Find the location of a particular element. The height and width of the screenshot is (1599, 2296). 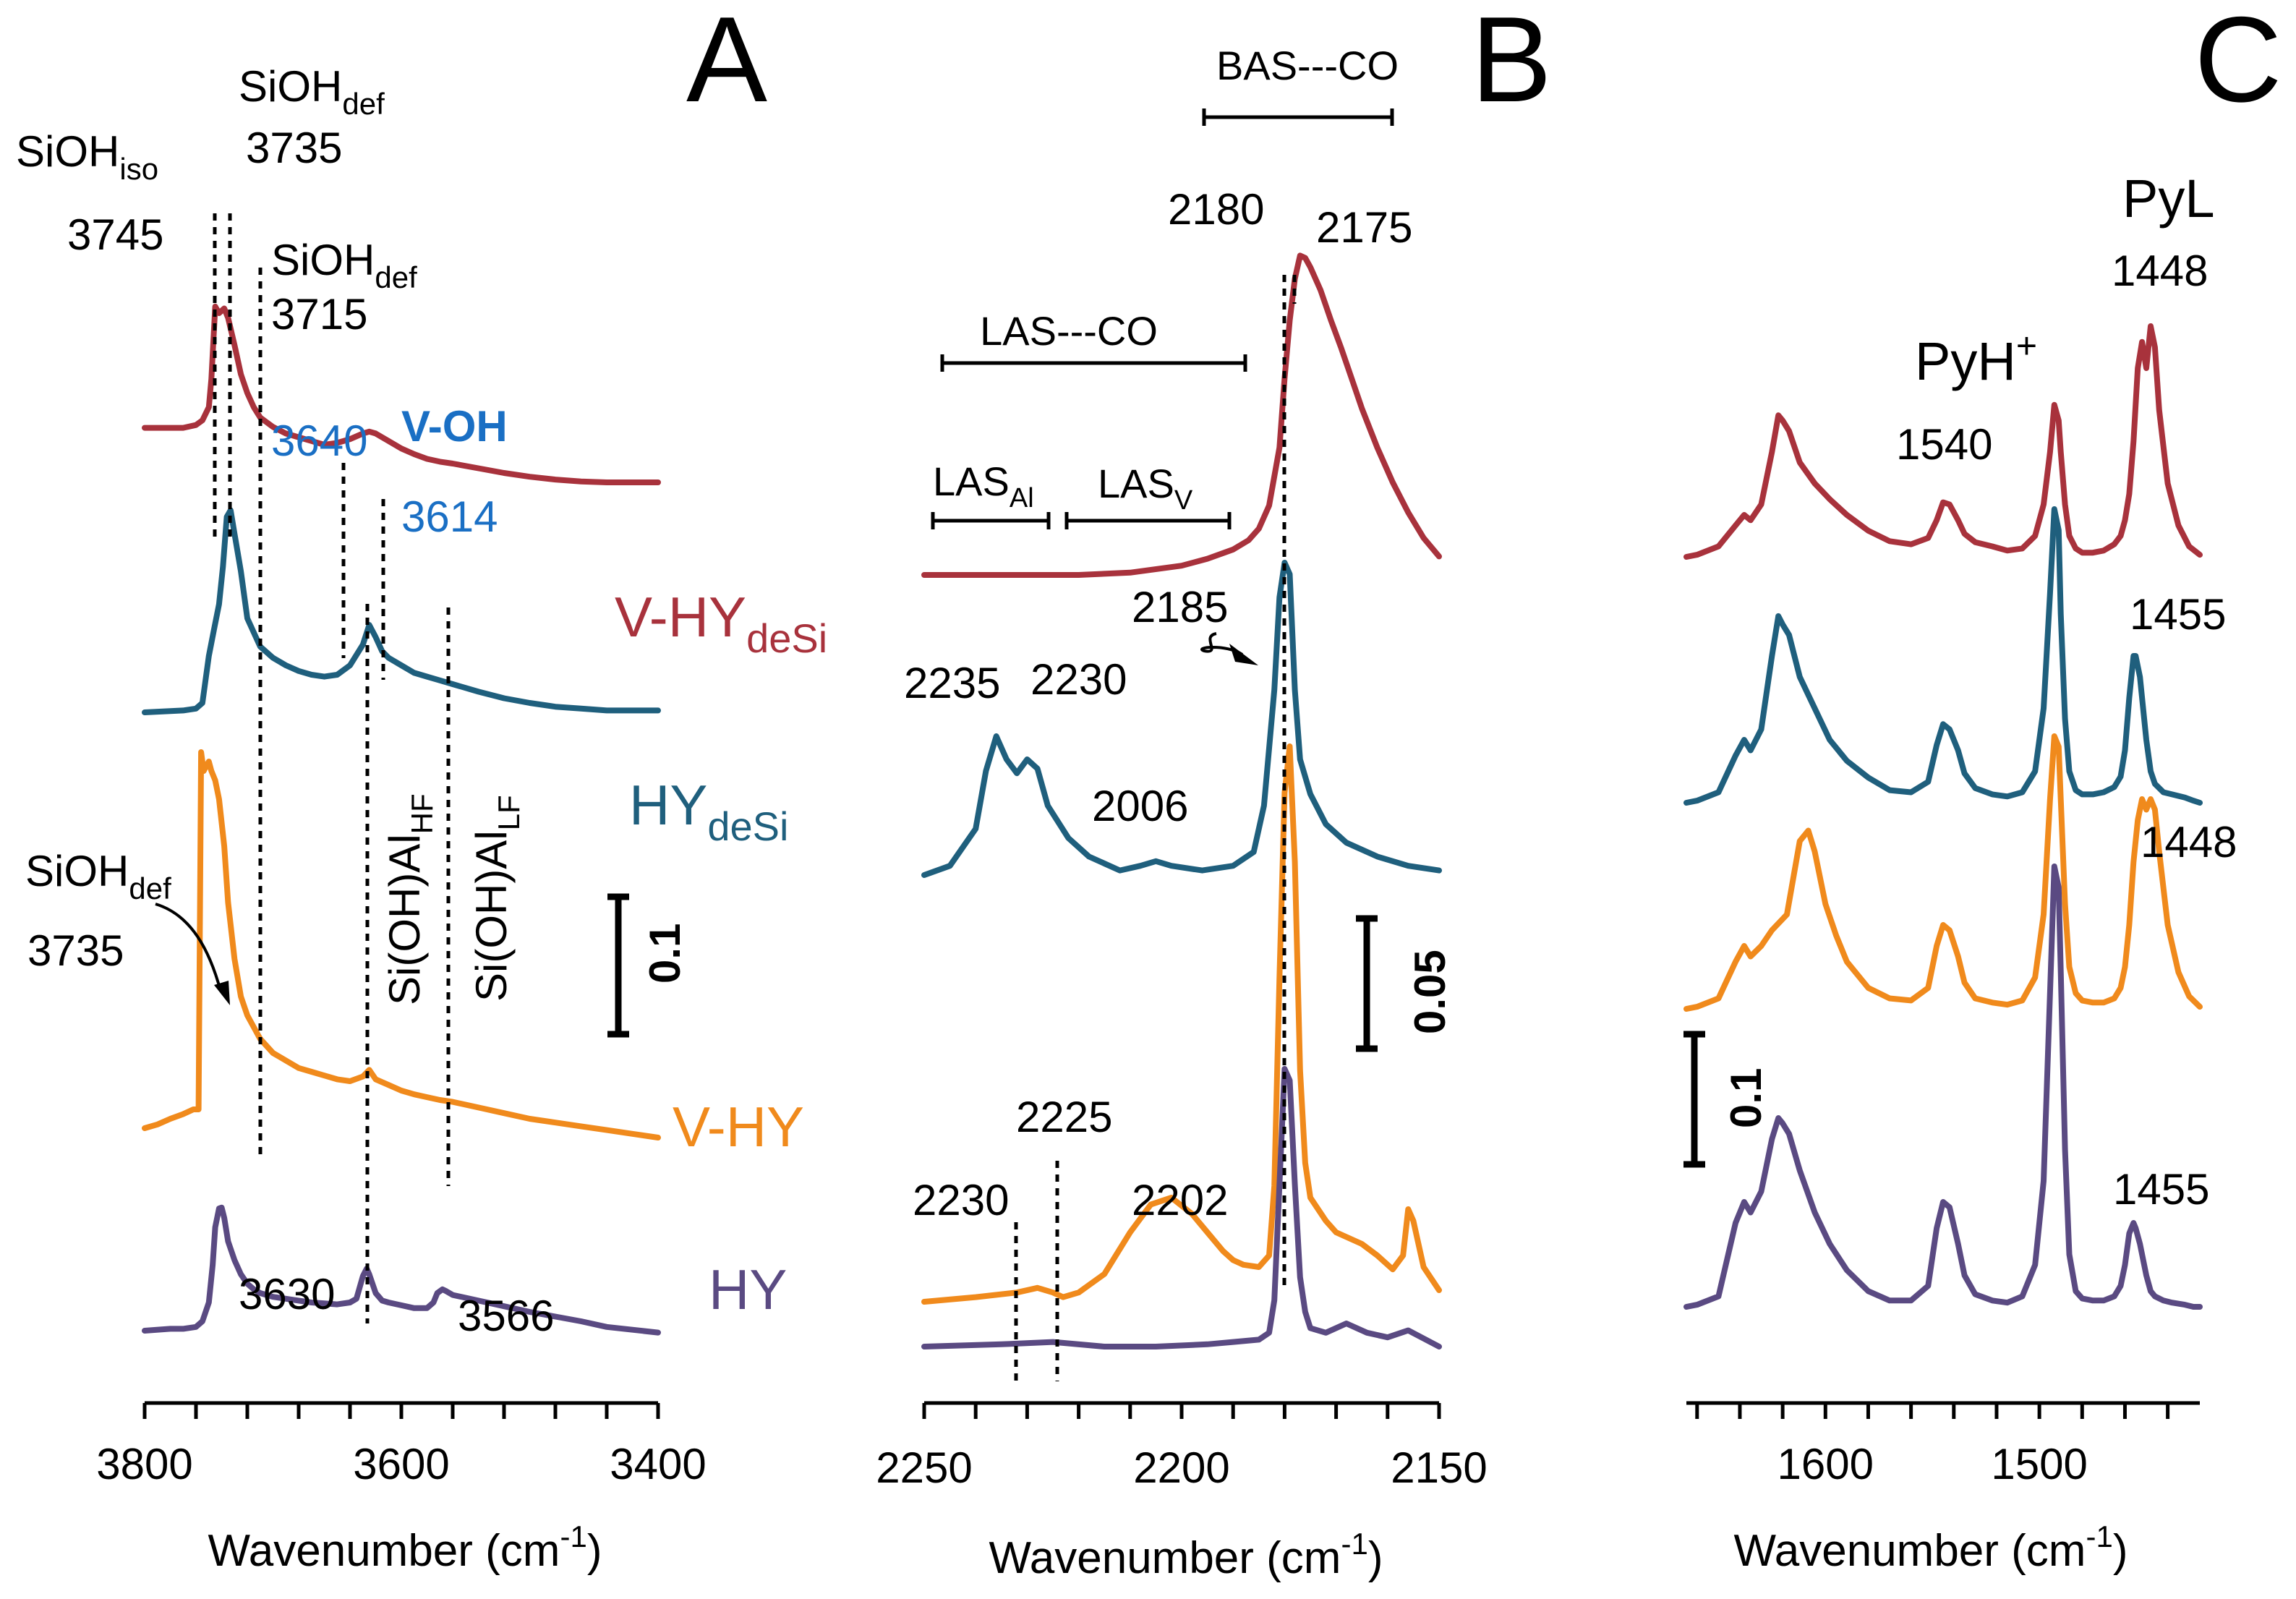

panel-c-x-axis-label: Wavenumber (cm-1) is located at coordinates (1931, 1547).